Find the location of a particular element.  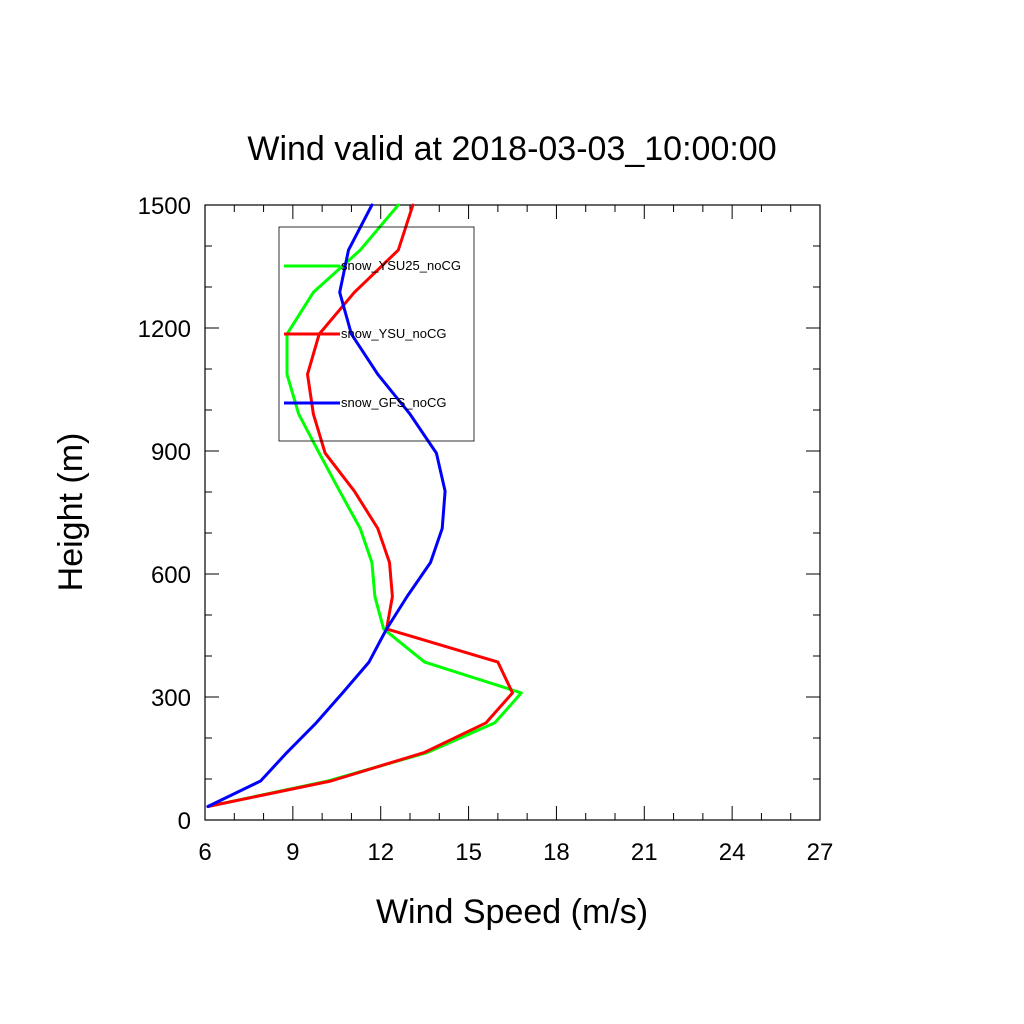

legend-label-snow_GFS_noCG: snow_GFS_noCG is located at coordinates (394, 402).